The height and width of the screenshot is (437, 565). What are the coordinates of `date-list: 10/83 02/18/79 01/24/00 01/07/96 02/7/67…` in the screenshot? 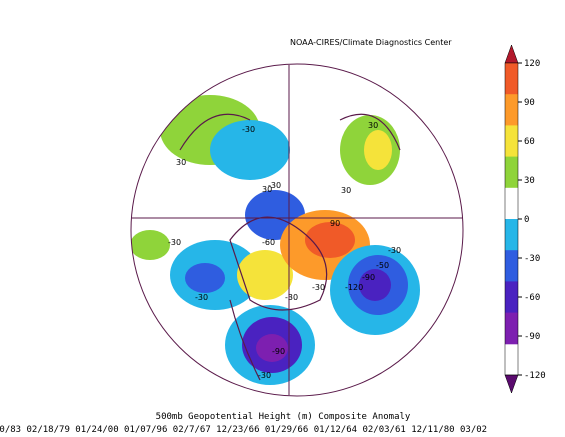 It's located at (243, 430).